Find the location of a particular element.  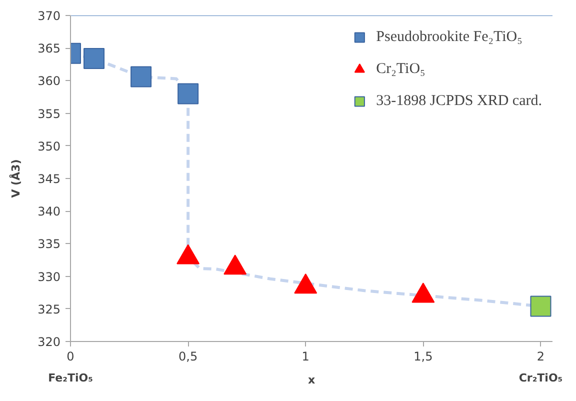

x-tick-label: 0,5 is located at coordinates (188, 357).